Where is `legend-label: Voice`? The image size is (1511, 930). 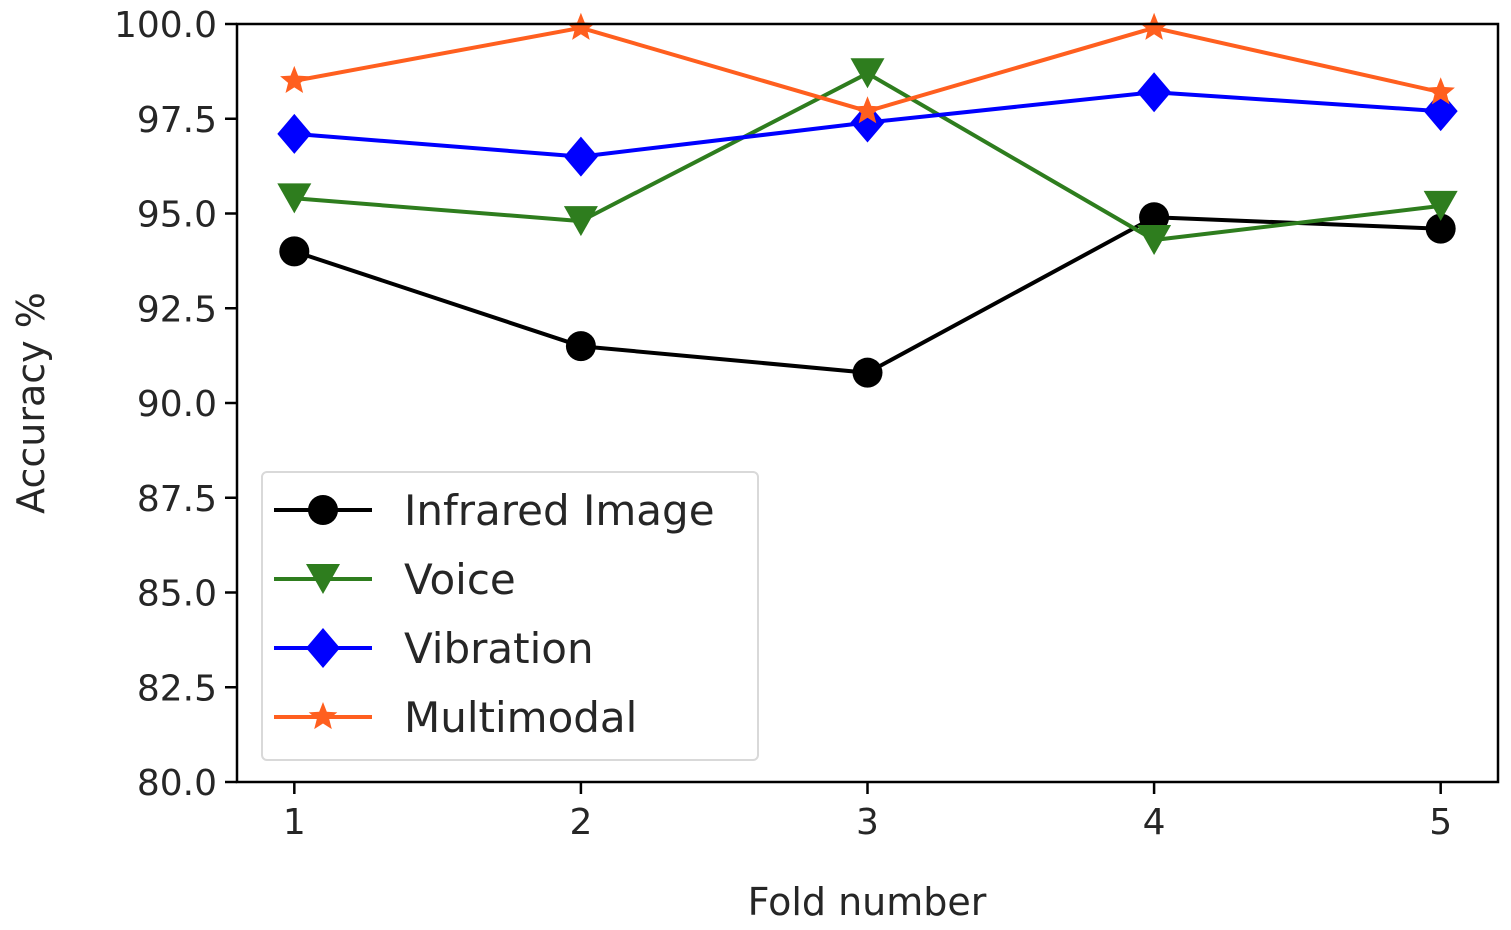 legend-label: Voice is located at coordinates (460, 579).